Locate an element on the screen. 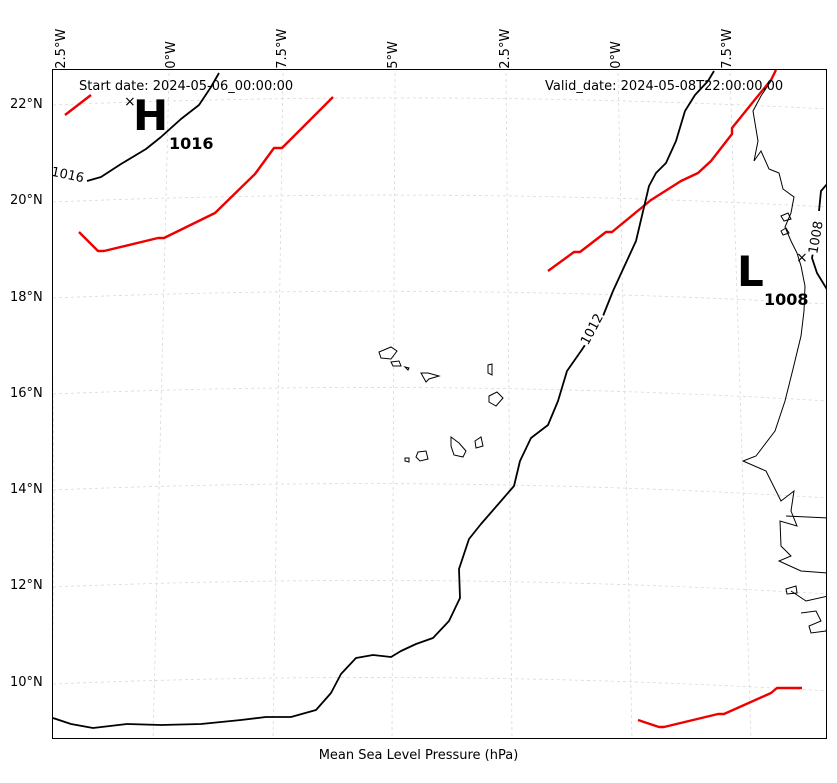 The height and width of the screenshot is (783, 837). red-line-south is located at coordinates (719, 707).